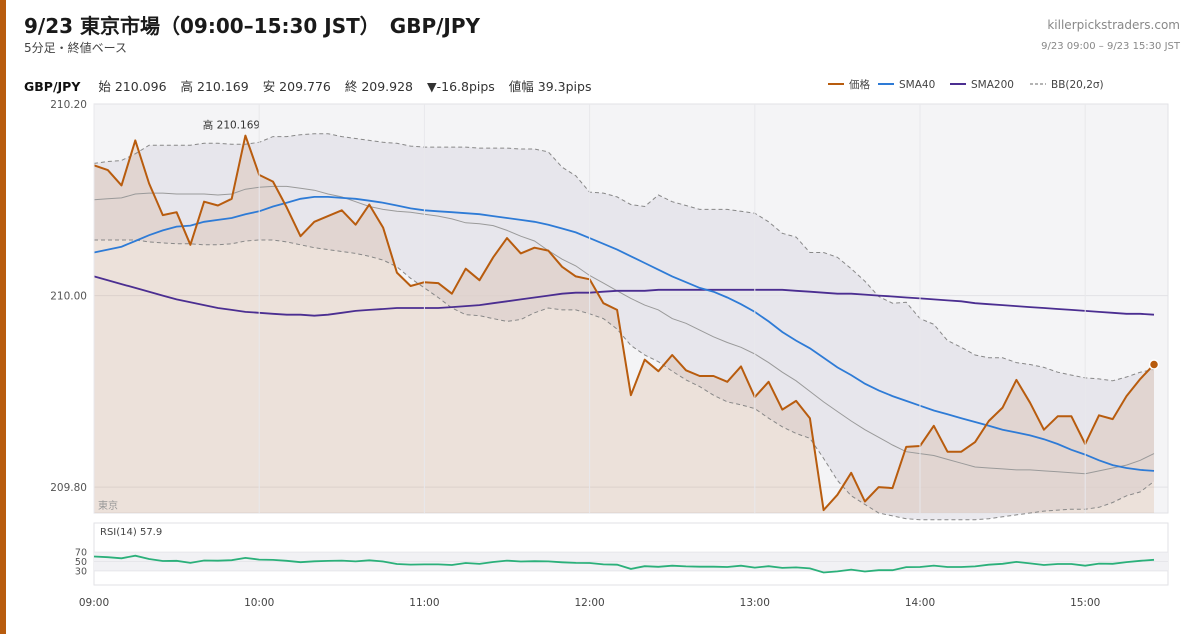  What do you see at coordinates (296, 86) in the screenshot?
I see `stat-low: 安 209.776` at bounding box center [296, 86].